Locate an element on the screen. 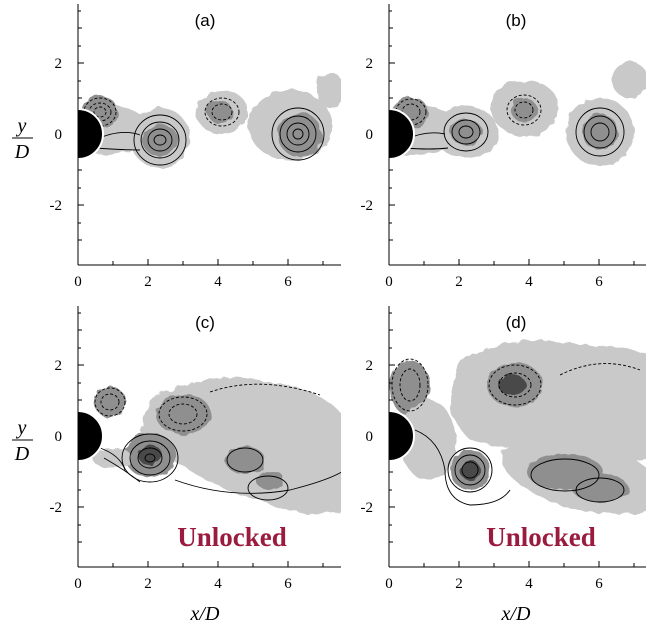 This screenshot has width=646, height=633. panel-c-field is located at coordinates (209, 445).